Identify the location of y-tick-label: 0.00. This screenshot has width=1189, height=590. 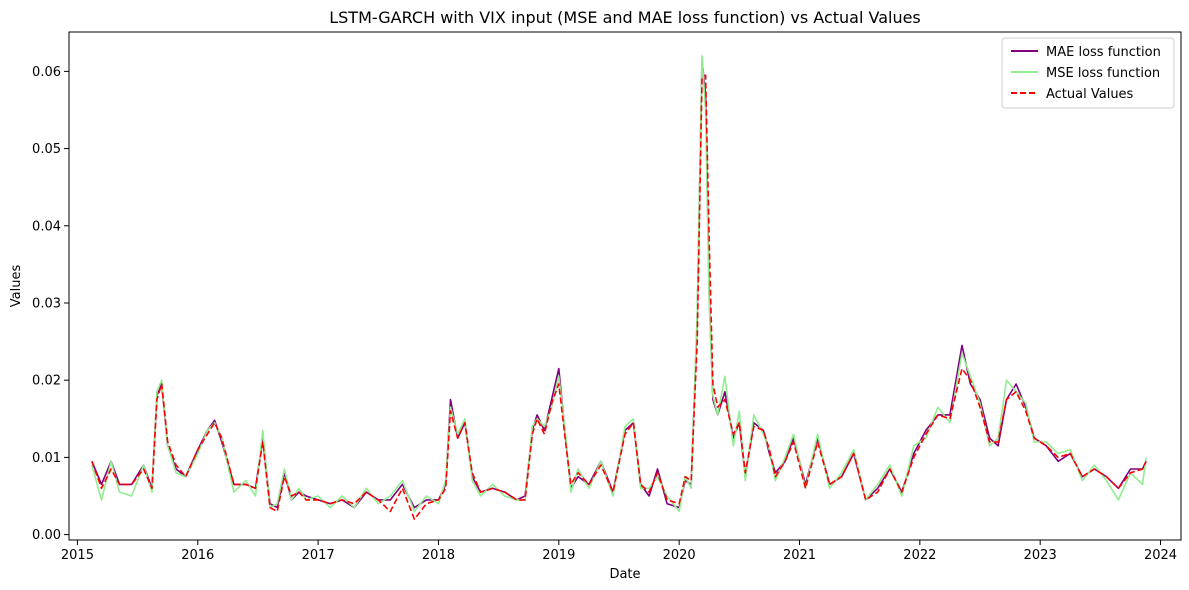
(46, 535).